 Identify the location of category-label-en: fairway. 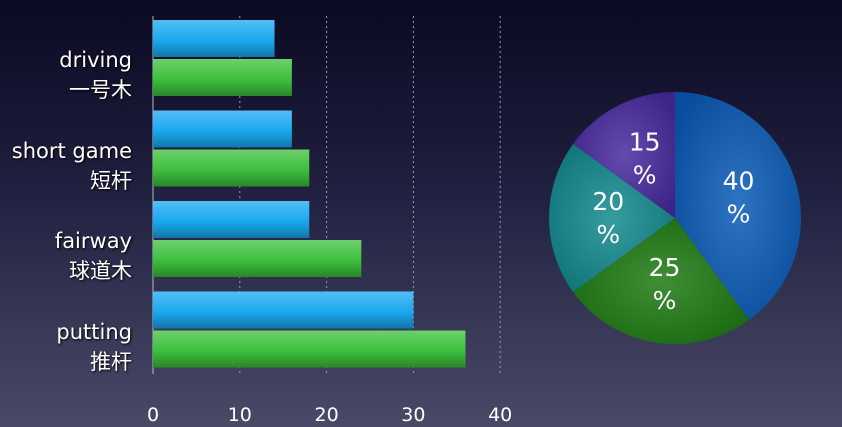
(93, 241).